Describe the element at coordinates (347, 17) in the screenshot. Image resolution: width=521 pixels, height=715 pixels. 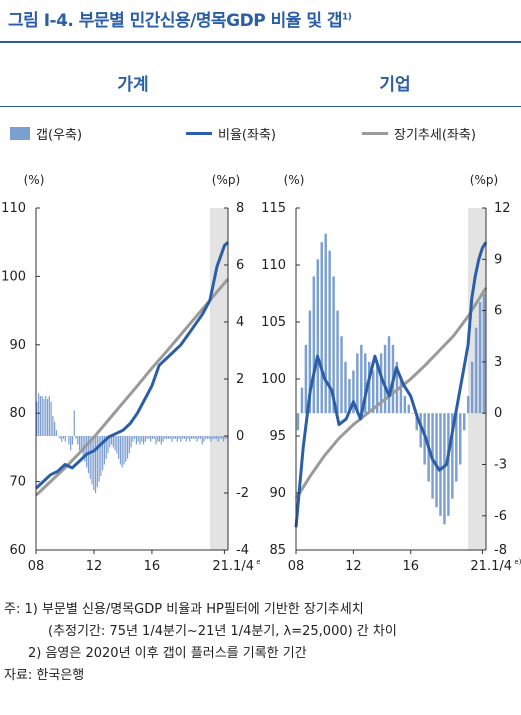
I see `figure-title-sup: 1)` at that location.